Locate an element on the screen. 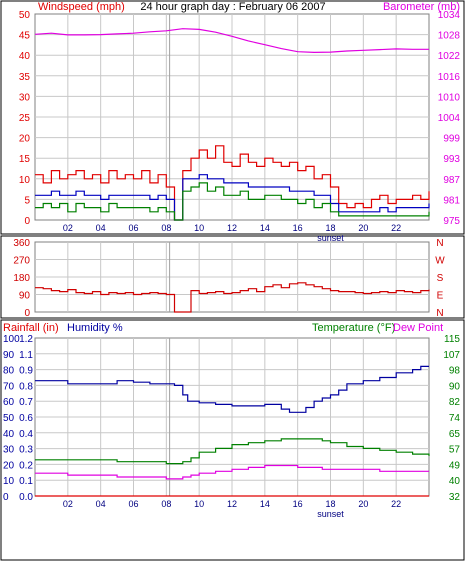 This screenshot has height=563, width=466. wind-left-tick: 45 is located at coordinates (25, 36).